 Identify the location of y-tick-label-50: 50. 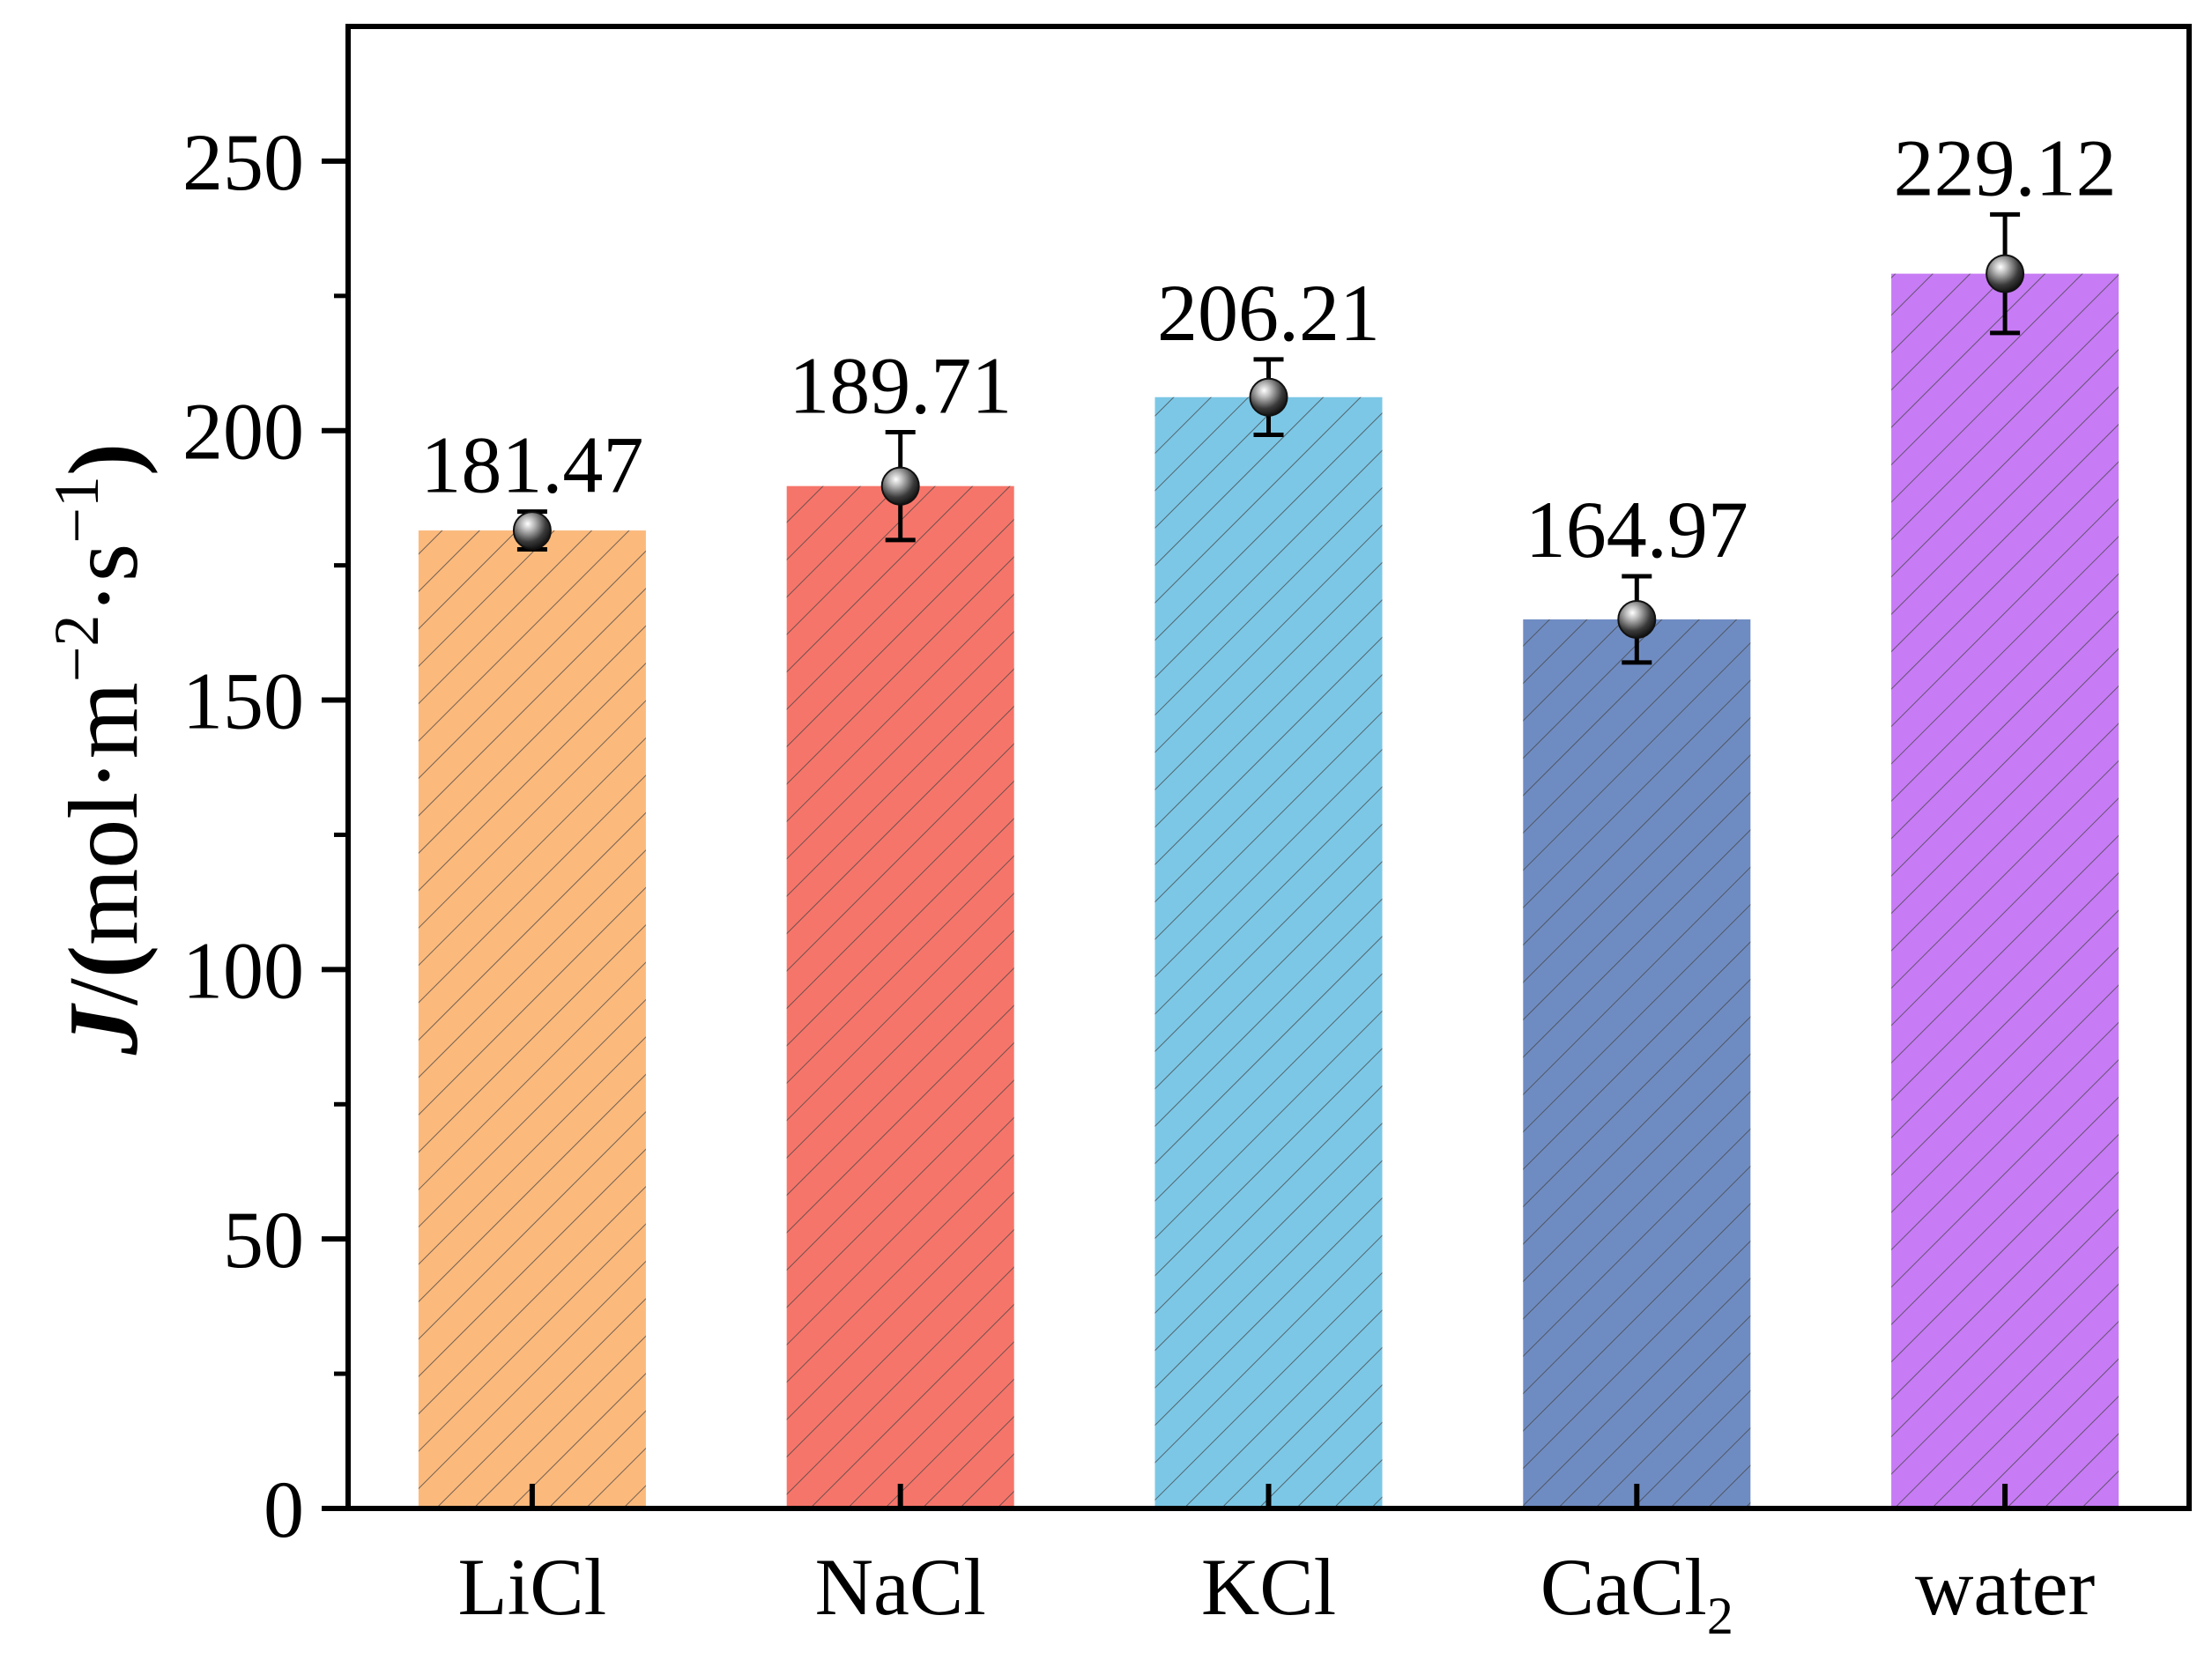
(263, 1240).